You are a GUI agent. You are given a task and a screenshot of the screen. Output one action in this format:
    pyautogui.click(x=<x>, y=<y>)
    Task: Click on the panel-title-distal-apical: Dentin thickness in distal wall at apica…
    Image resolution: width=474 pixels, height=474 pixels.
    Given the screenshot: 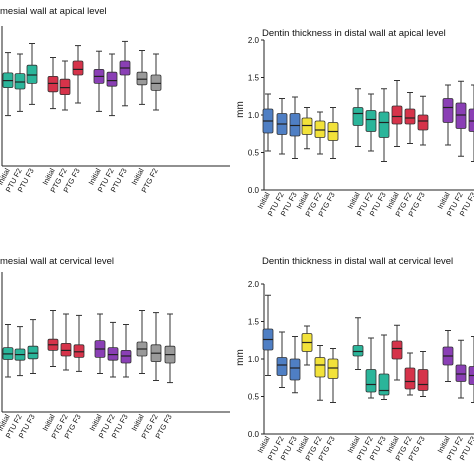 What is the action you would take?
    pyautogui.click(x=354, y=33)
    